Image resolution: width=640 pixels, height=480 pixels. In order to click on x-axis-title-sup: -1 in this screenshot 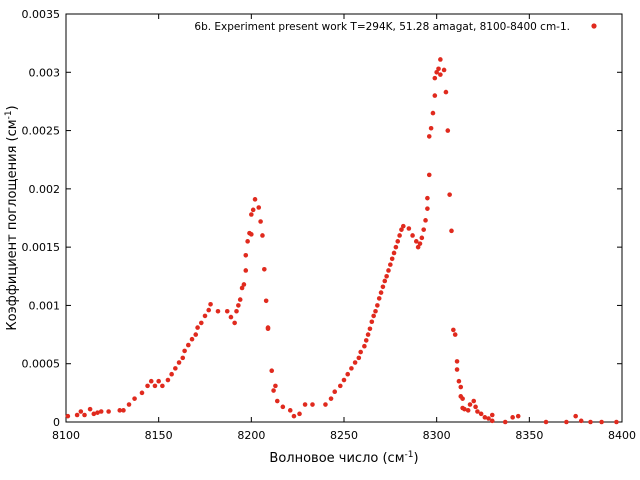, I will do `click(409, 455)`.